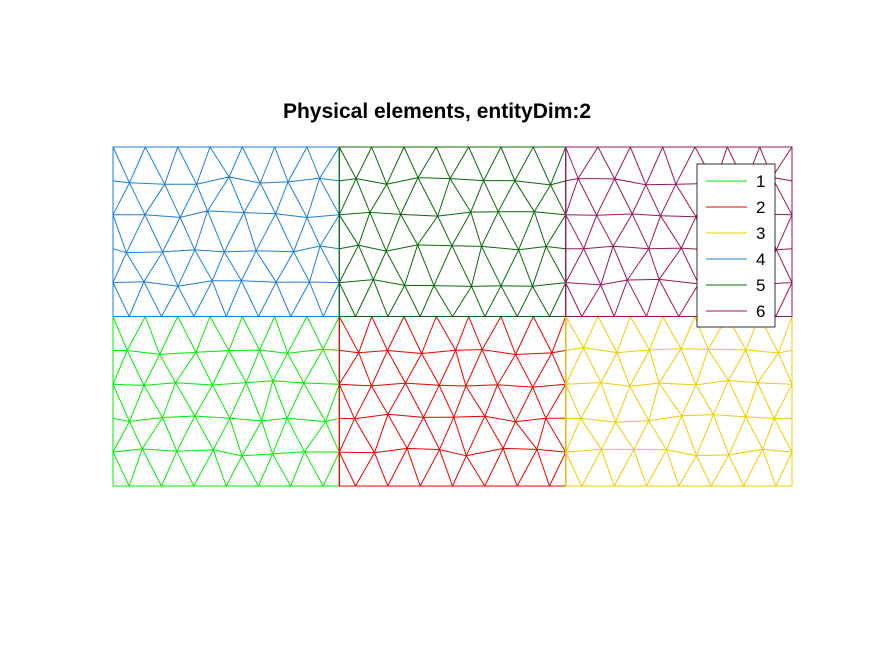 This screenshot has height=655, width=874. Describe the element at coordinates (760, 285) in the screenshot. I see `legend-label-5: 5` at that location.